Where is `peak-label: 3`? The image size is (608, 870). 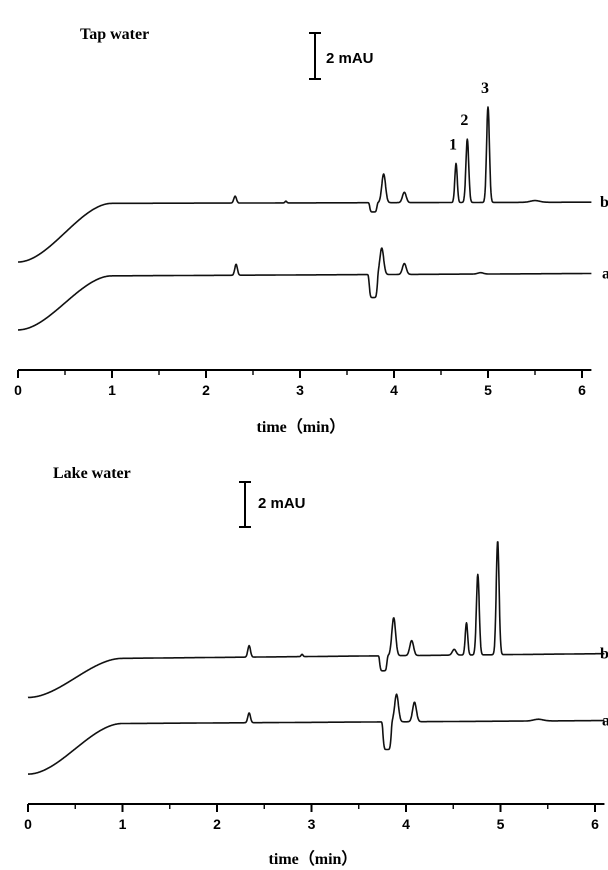 peak-label: 3 is located at coordinates (485, 88).